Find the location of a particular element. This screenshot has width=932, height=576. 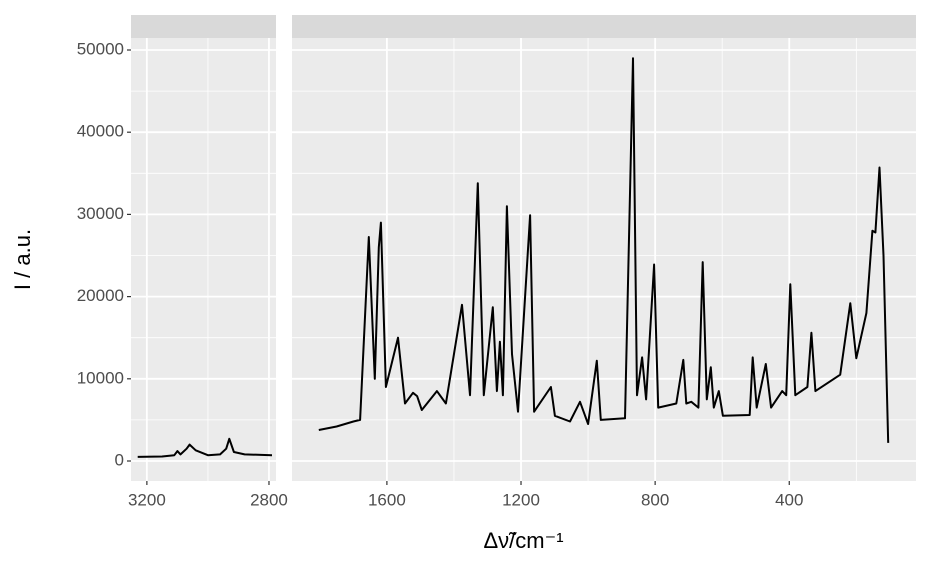

y-tick-label: 20000 is located at coordinates (100, 295).